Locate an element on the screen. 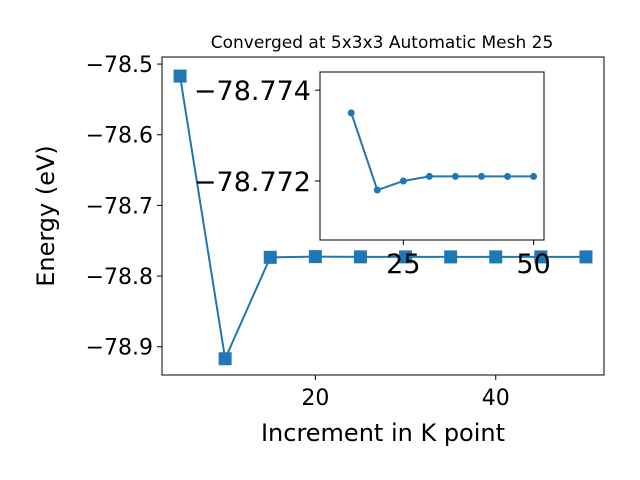 This screenshot has width=640, height=480. inset-y-tick-label: −78.772 is located at coordinates (252, 182).